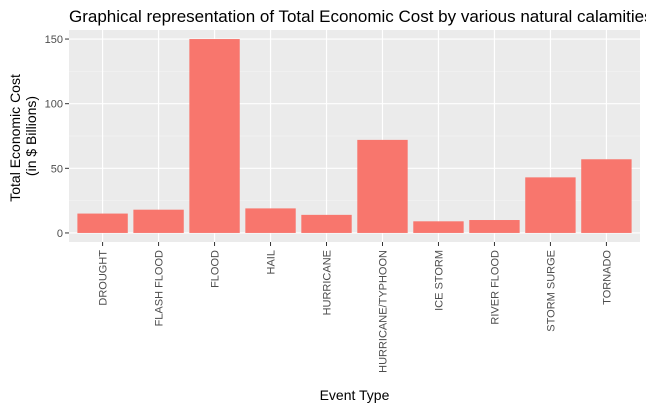  Describe the element at coordinates (550, 205) in the screenshot. I see `bar-storm-surge` at that location.